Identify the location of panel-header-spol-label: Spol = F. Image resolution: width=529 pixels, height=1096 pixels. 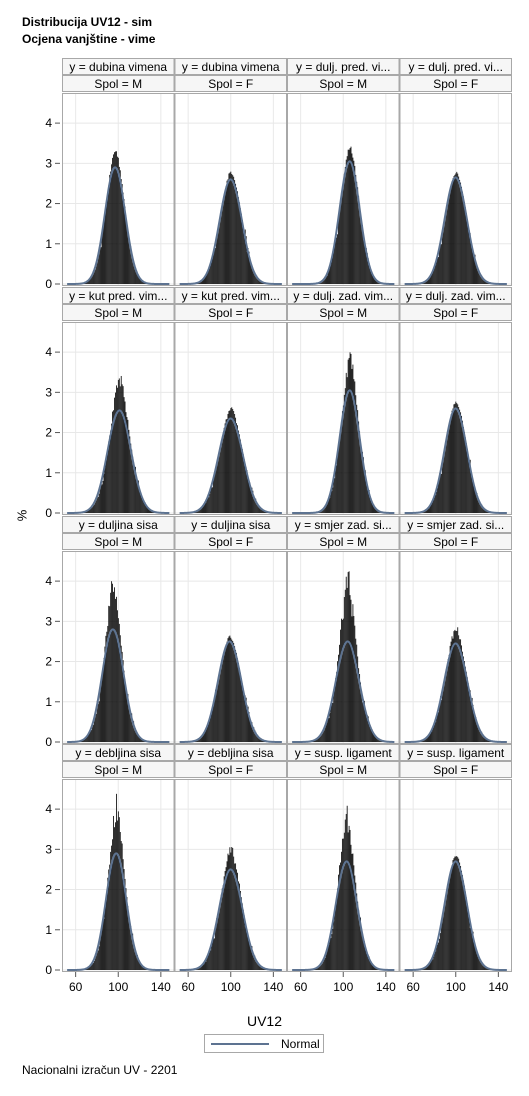
(455, 770).